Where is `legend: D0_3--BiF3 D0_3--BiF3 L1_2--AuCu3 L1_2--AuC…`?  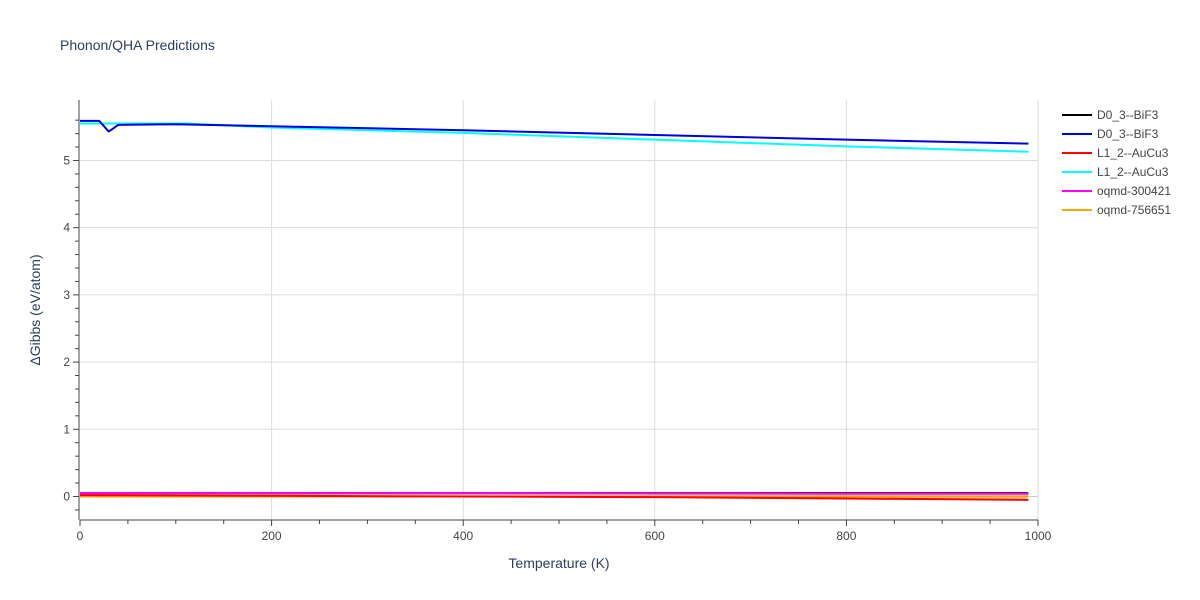
legend: D0_3--BiF3 D0_3--BiF3 L1_2--AuCu3 L1_2--AuC… is located at coordinates (1116, 162).